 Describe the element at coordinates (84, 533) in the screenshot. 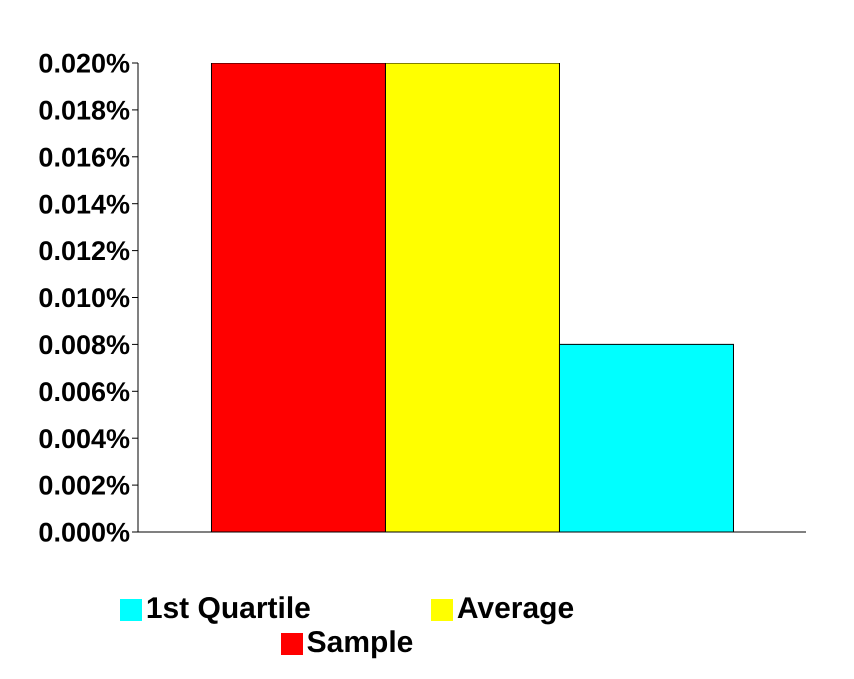

I see `y-tick-label: 0.000%` at that location.